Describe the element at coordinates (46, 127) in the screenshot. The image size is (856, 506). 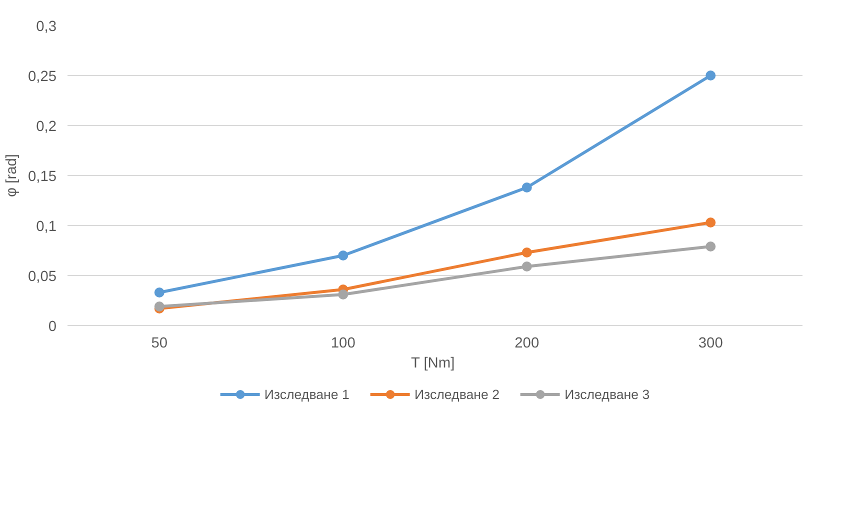
I see `y-tick-label: 0,2` at that location.